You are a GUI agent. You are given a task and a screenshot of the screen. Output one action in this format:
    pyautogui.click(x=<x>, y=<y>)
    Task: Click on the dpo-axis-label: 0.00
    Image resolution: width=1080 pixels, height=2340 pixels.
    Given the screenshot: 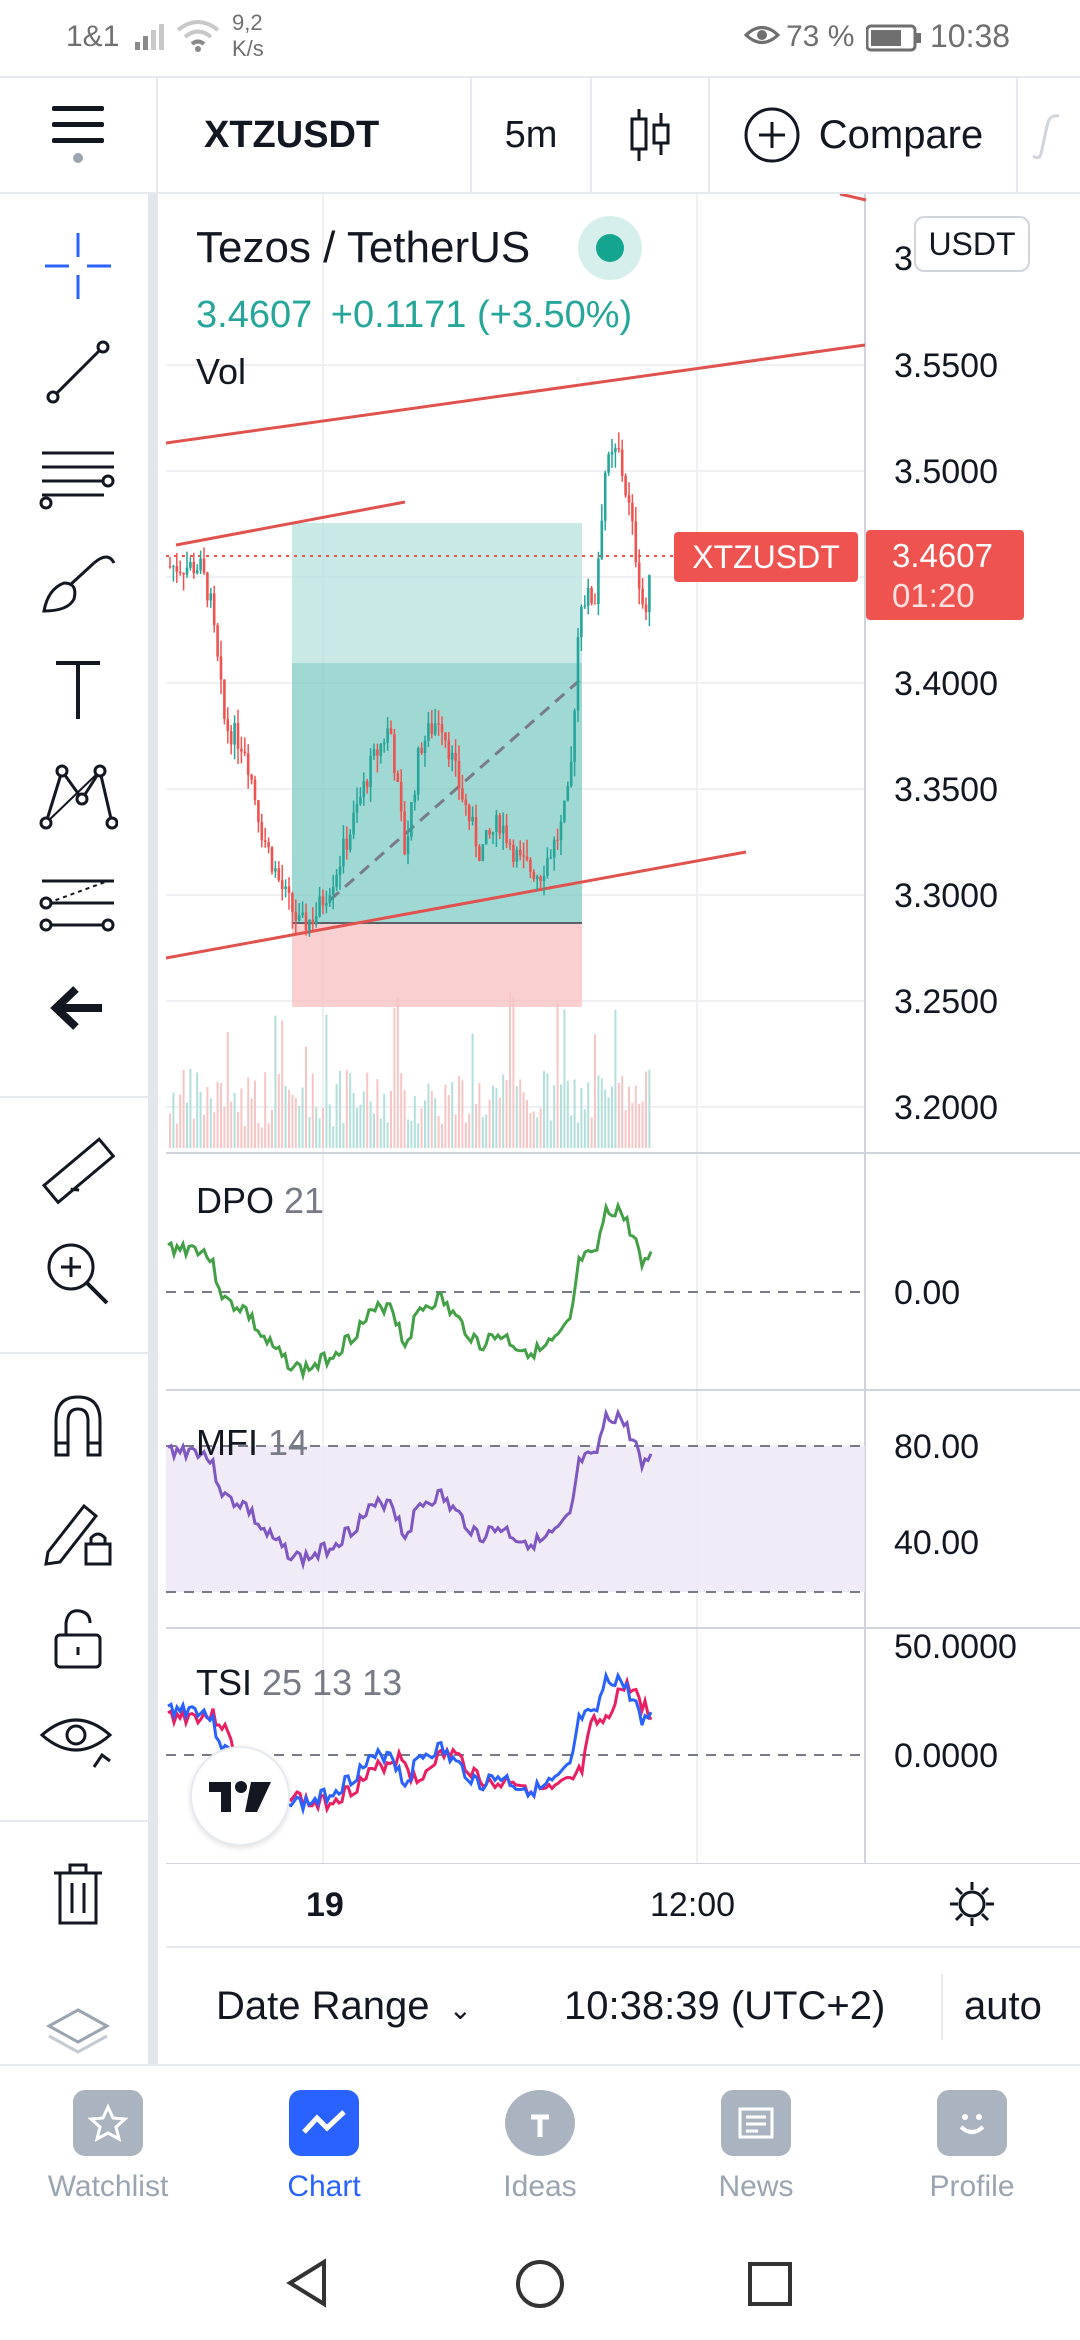 What is the action you would take?
    pyautogui.click(x=927, y=1293)
    